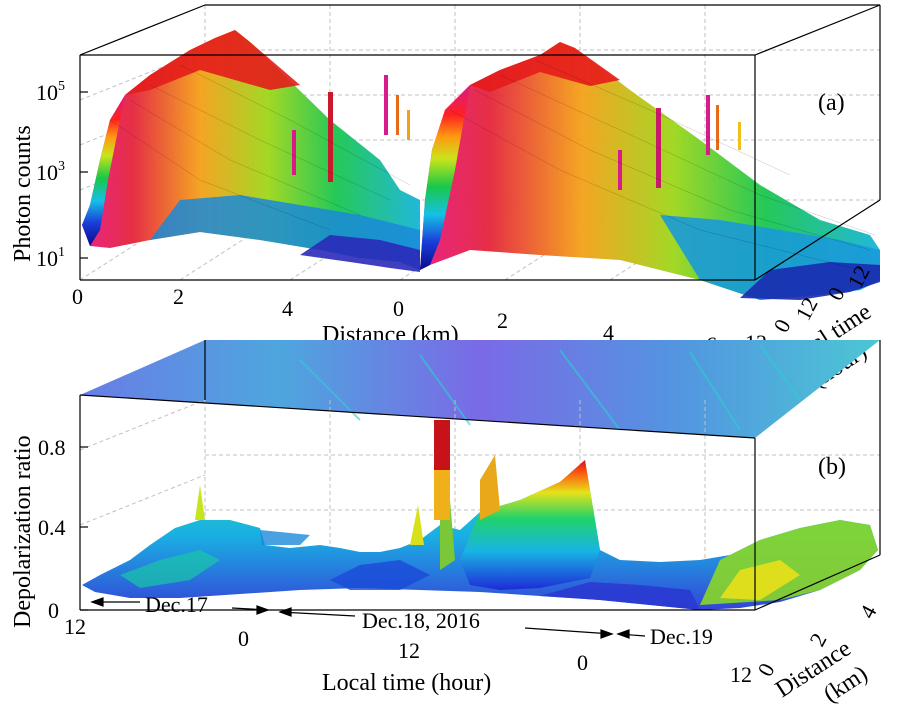 The image size is (900, 709). Describe the element at coordinates (50, 258) in the screenshot. I see `ytick-a-0: 10¹` at that location.